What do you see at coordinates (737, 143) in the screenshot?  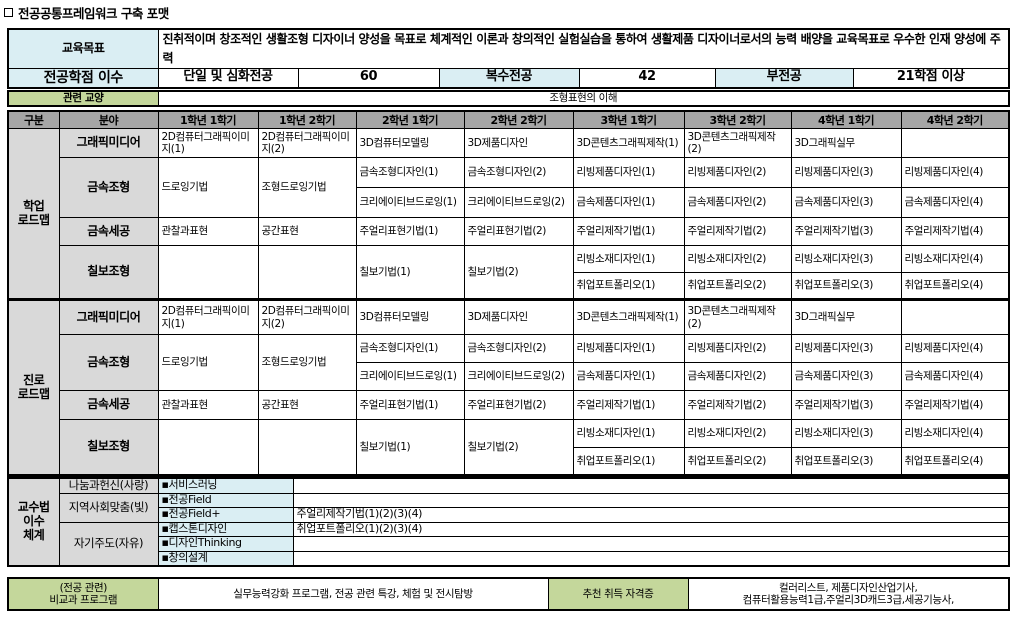 I see `course-cell: 3D콘텐츠그래픽제작(2)` at bounding box center [737, 143].